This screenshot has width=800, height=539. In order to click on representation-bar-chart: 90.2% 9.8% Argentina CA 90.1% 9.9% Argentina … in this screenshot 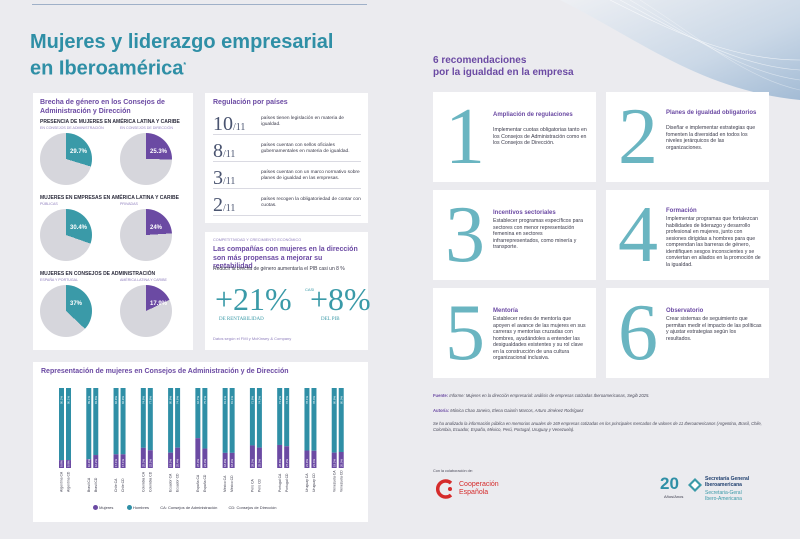, I will do `click(201, 440)`.